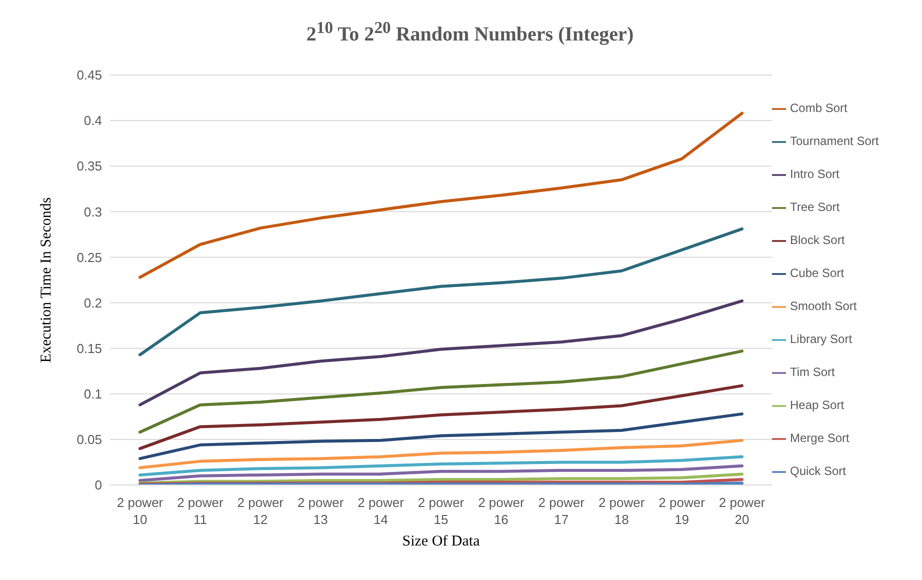 Image resolution: width=922 pixels, height=580 pixels. Describe the element at coordinates (140, 511) in the screenshot. I see `x-tick-label: 2 power 10` at that location.